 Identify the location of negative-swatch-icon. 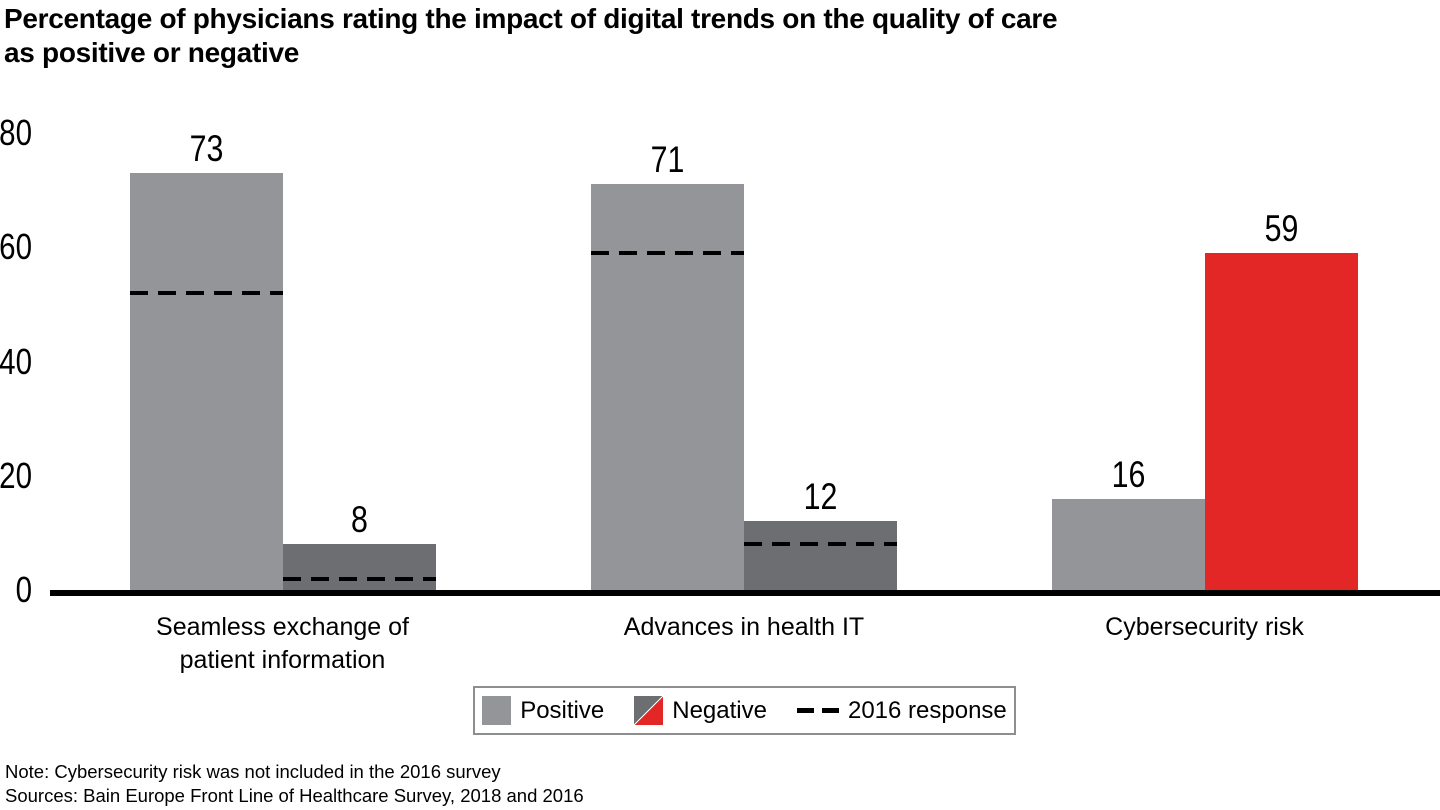
(649, 710).